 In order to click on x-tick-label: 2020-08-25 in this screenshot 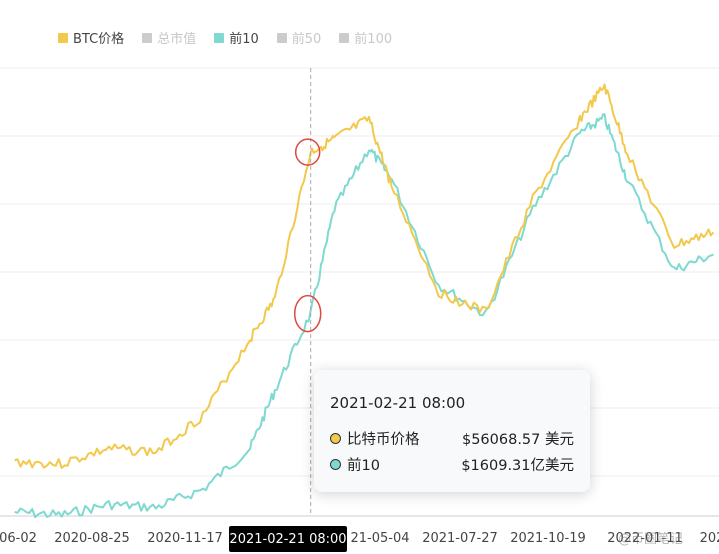, I will do `click(92, 538)`.